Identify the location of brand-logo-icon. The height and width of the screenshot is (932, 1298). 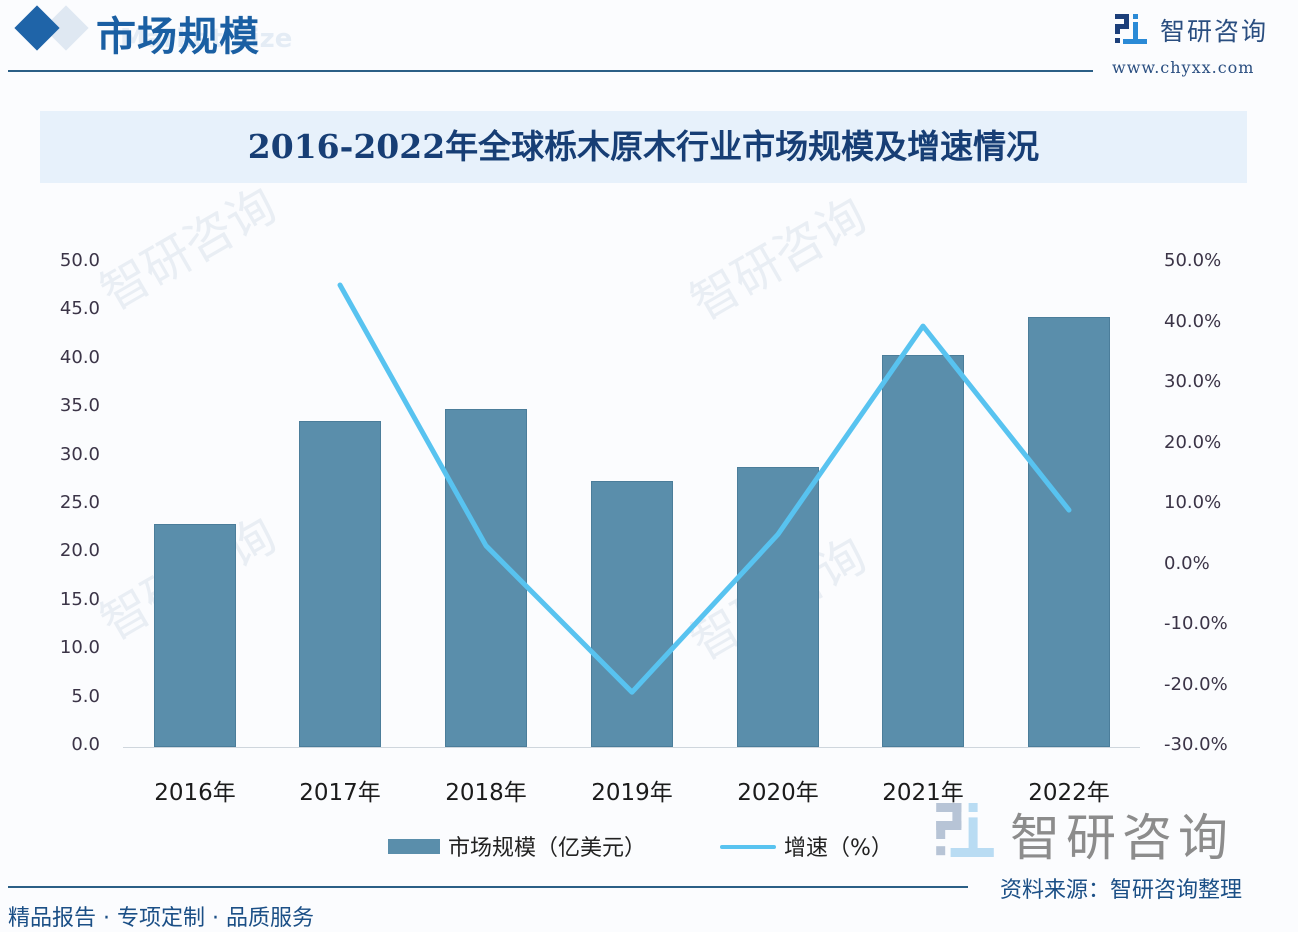
(1131, 29).